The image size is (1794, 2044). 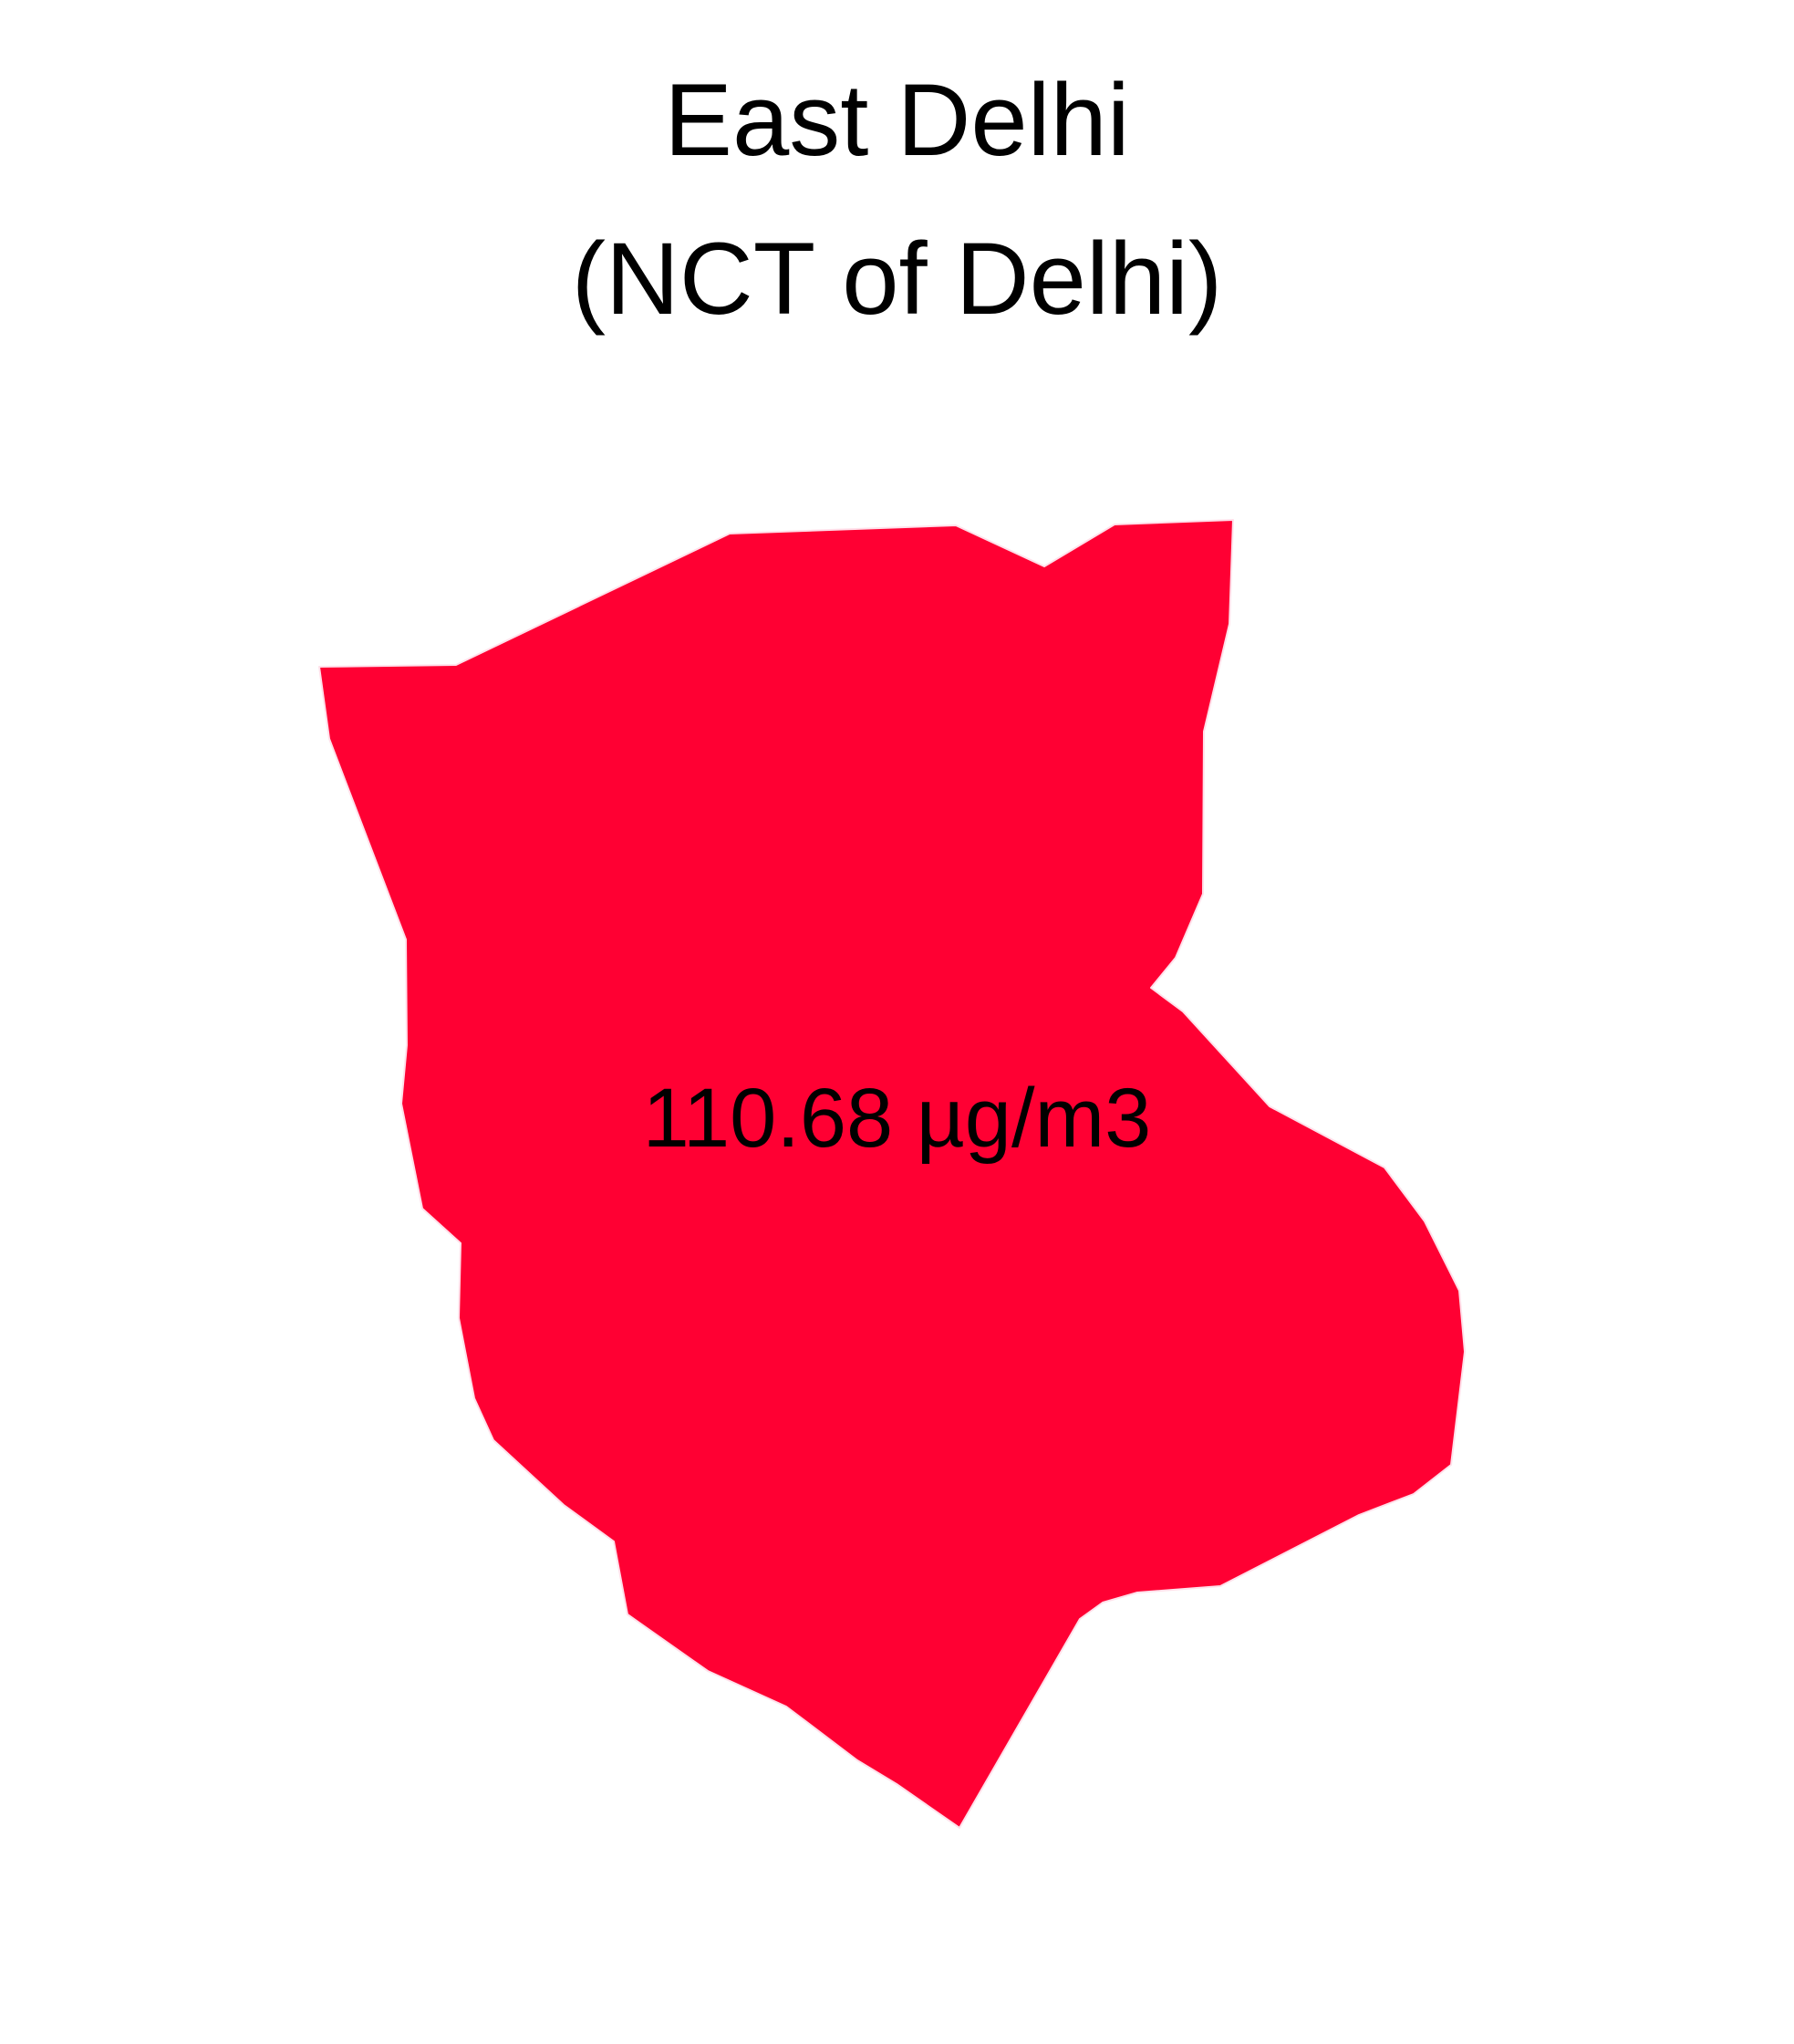 What do you see at coordinates (897, 120) in the screenshot?
I see `map-title: East Delhi` at bounding box center [897, 120].